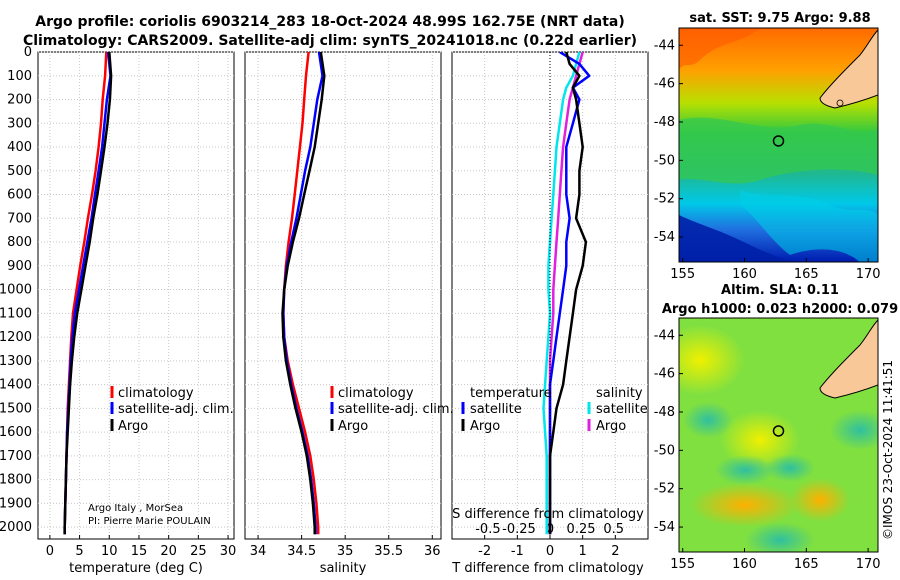 The width and height of the screenshot is (900, 580). Describe the element at coordinates (19, 171) in the screenshot. I see `y-tick-label: 500` at that location.